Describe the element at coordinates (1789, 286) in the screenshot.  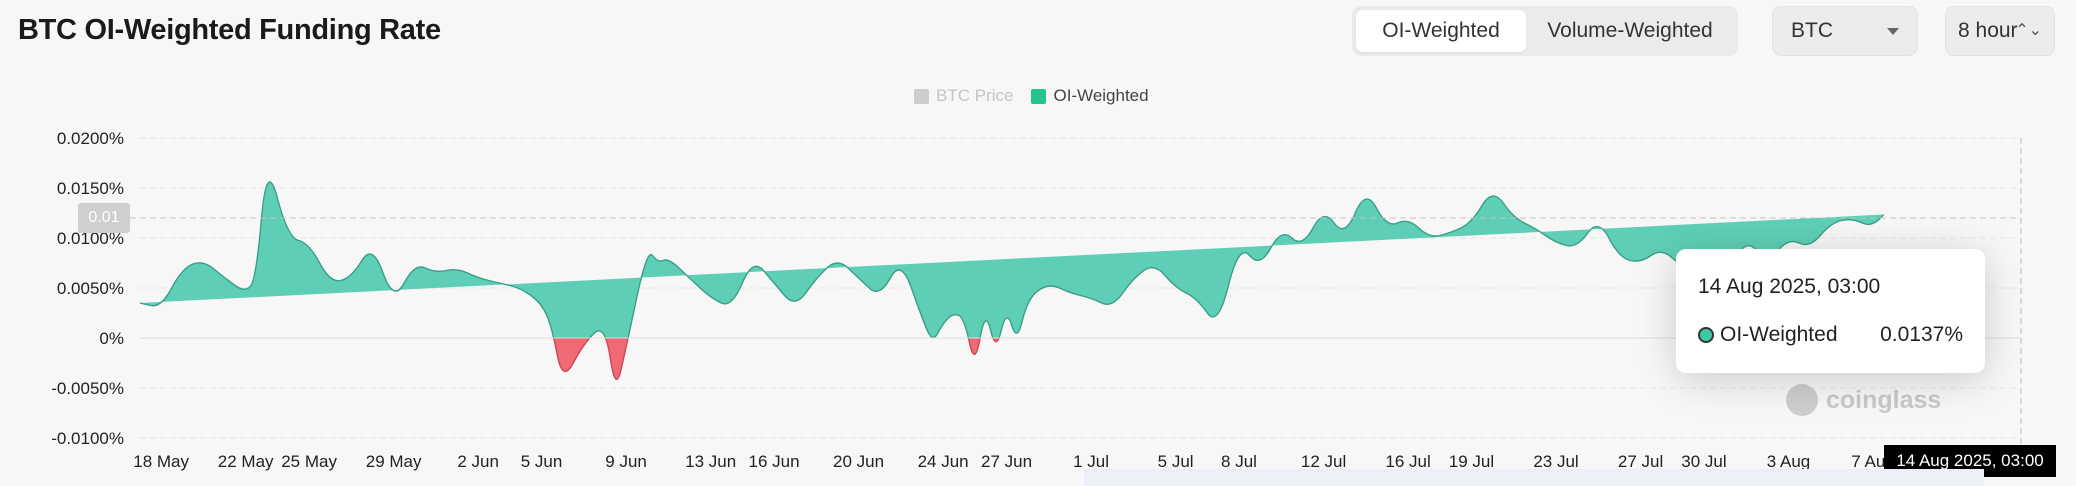
I see `tooltip-time: 14 Aug 2025, 03:00` at that location.